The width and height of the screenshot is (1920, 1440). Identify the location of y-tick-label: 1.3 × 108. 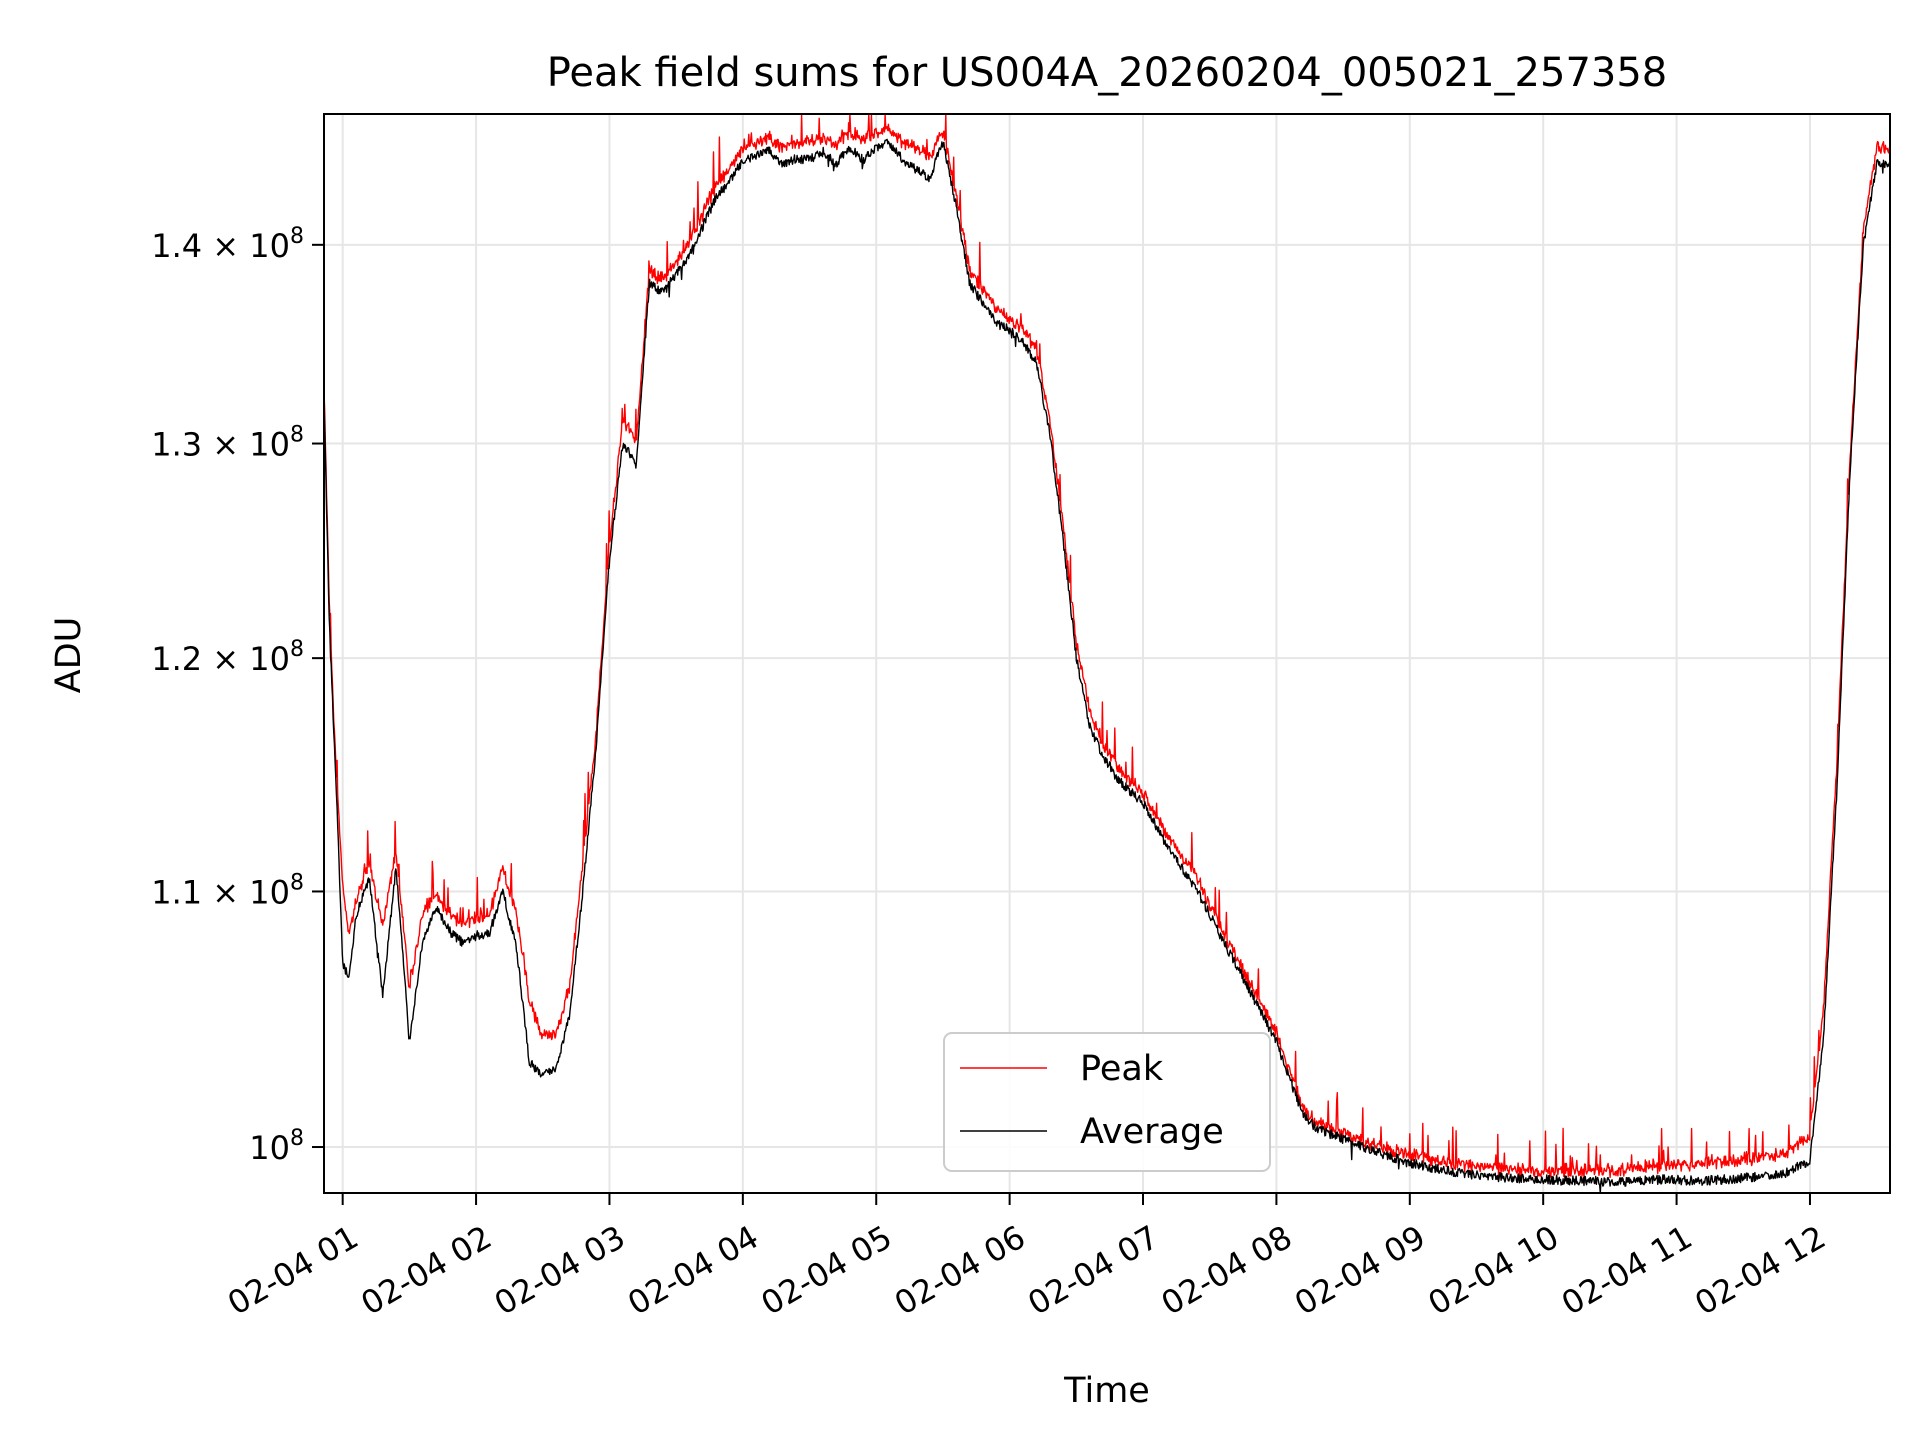
(227, 443).